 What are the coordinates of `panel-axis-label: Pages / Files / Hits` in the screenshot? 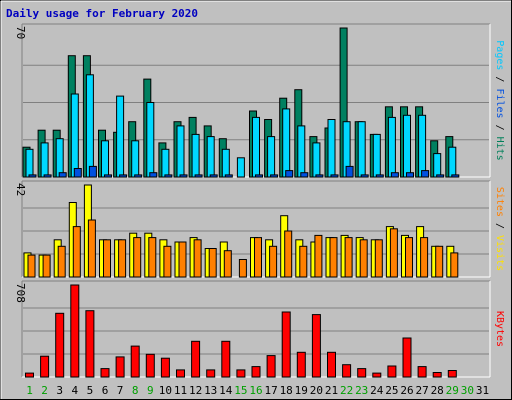 It's located at (499, 100).